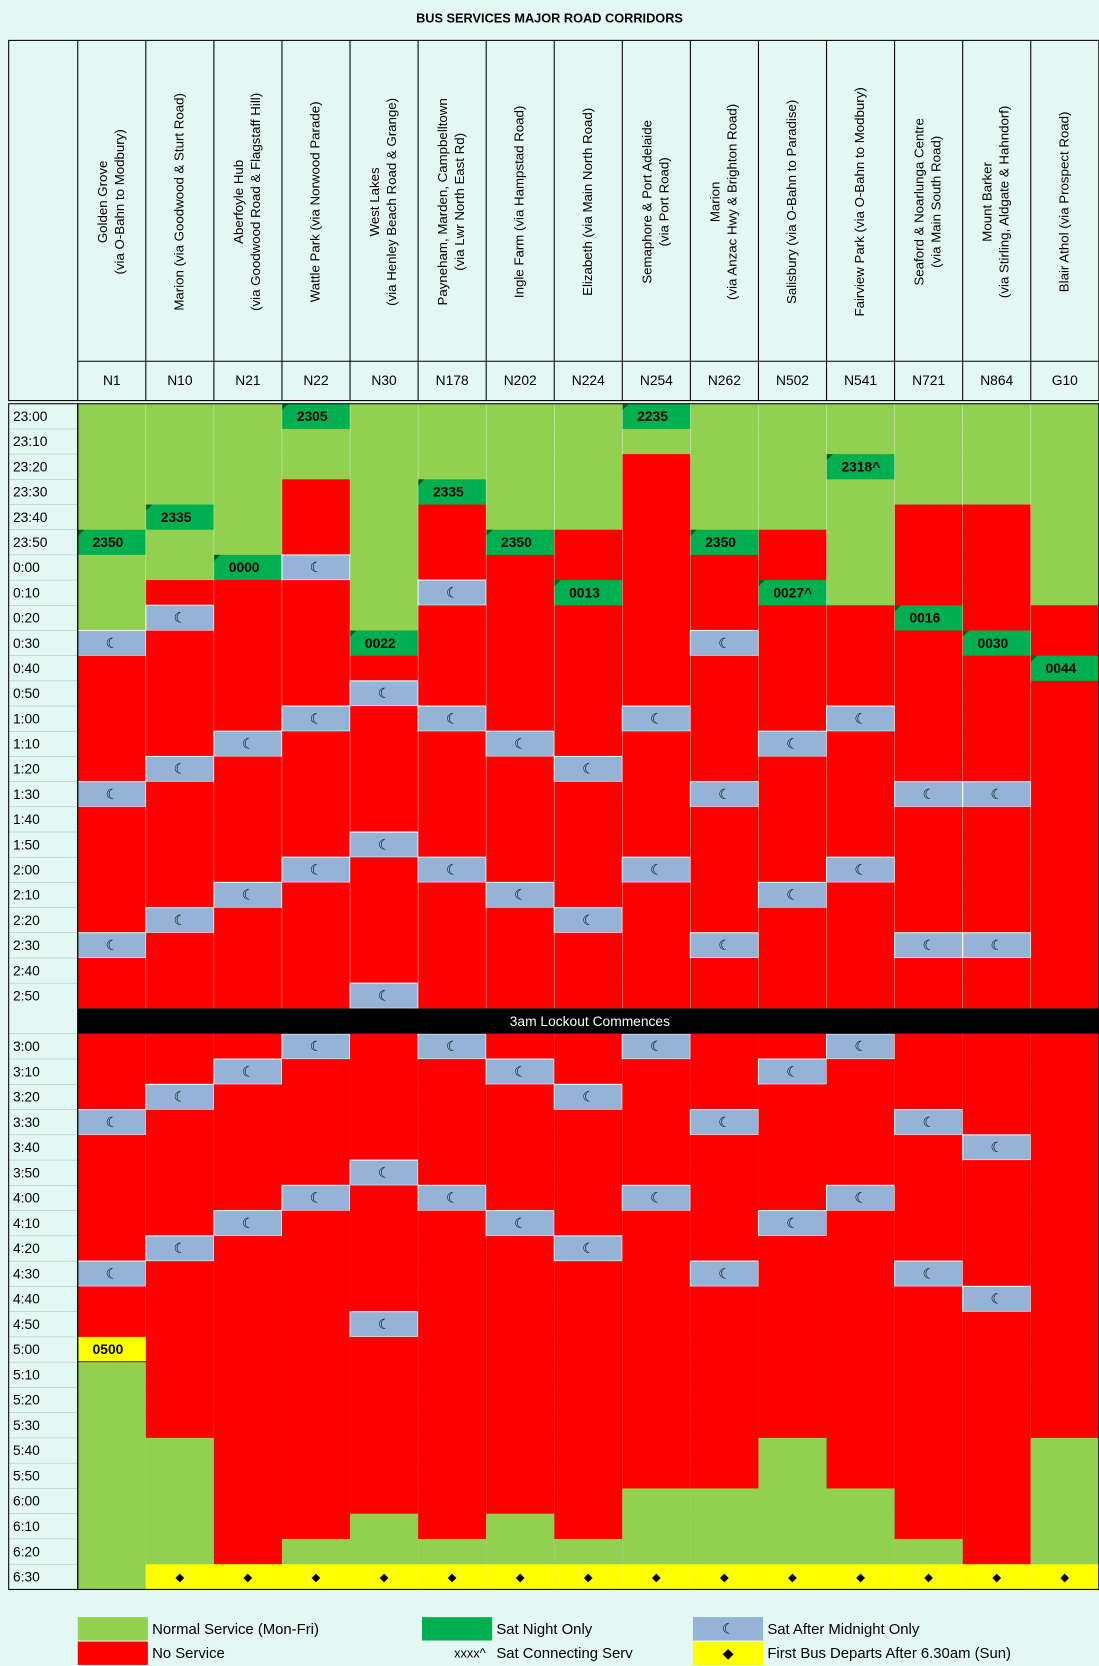 This screenshot has height=1666, width=1099. I want to click on column-name: Blair Athol (via Prospect Road), so click(1063, 202).